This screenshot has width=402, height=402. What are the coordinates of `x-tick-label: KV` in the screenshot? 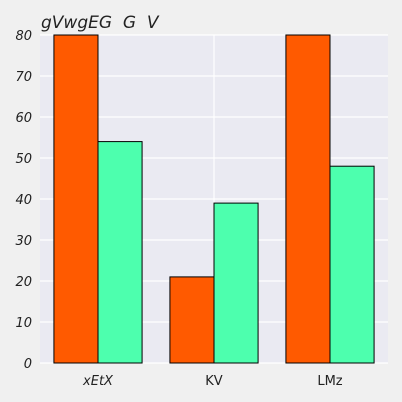 It's located at (214, 381).